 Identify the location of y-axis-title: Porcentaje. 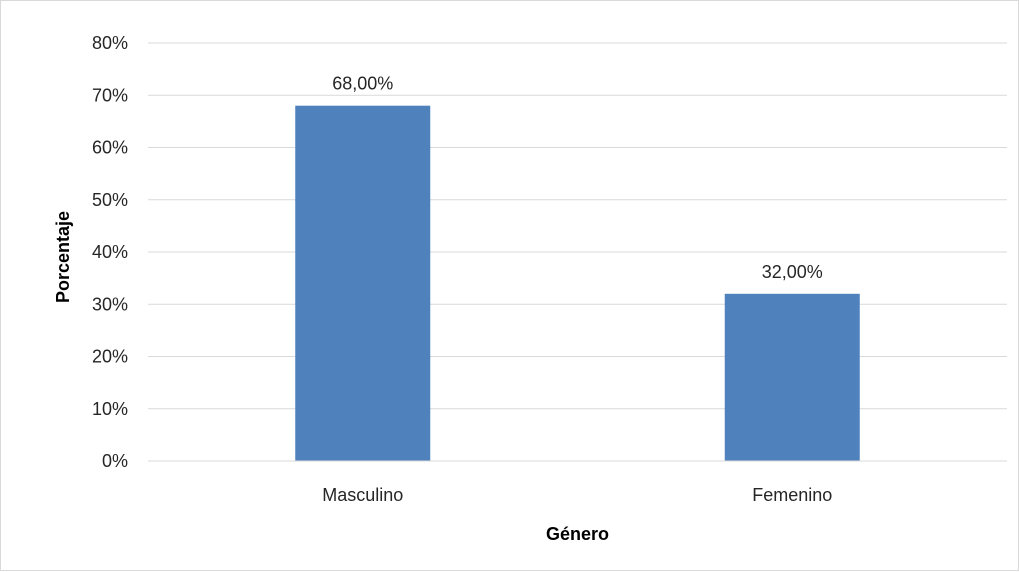
(63, 257).